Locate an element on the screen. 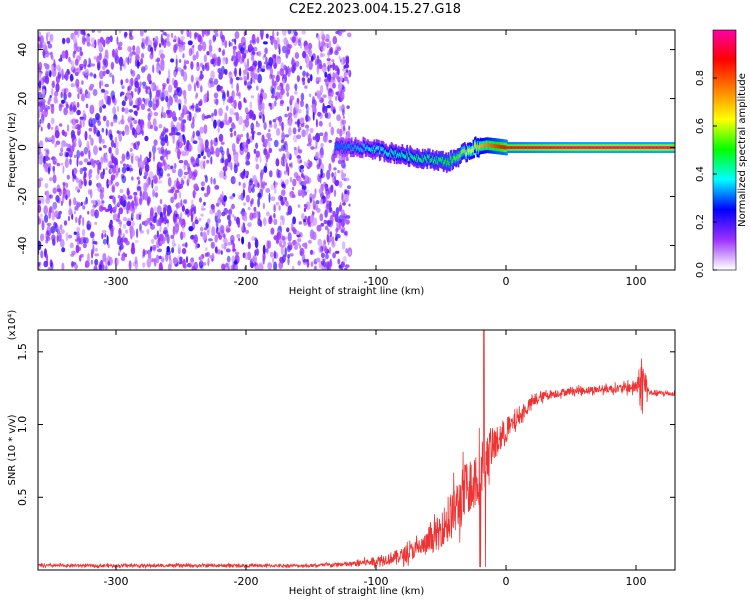 The width and height of the screenshot is (750, 600). colorbar-tick-label: 0.6 is located at coordinates (700, 126).